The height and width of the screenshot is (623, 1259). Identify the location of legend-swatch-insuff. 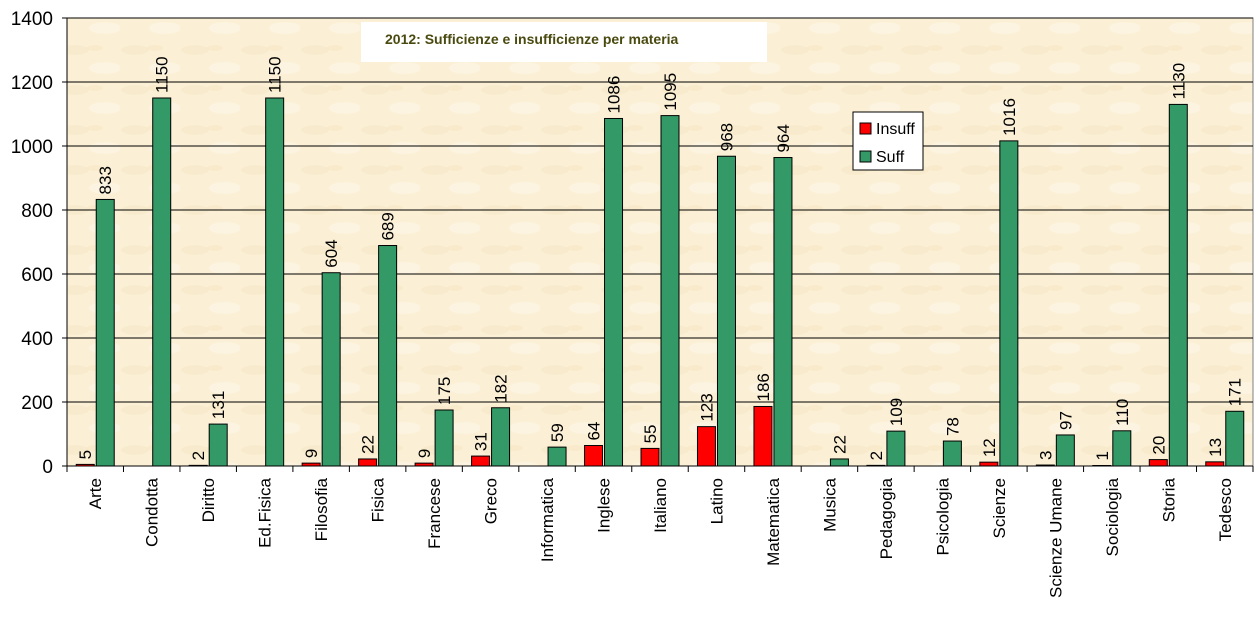
(865, 128).